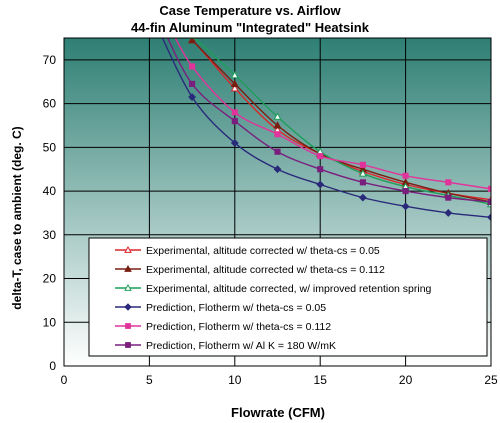 Image resolution: width=500 pixels, height=423 pixels. Describe the element at coordinates (236, 308) in the screenshot. I see `legend-label: Prediction, Flotherm w/ theta-cs = 0.05` at that location.